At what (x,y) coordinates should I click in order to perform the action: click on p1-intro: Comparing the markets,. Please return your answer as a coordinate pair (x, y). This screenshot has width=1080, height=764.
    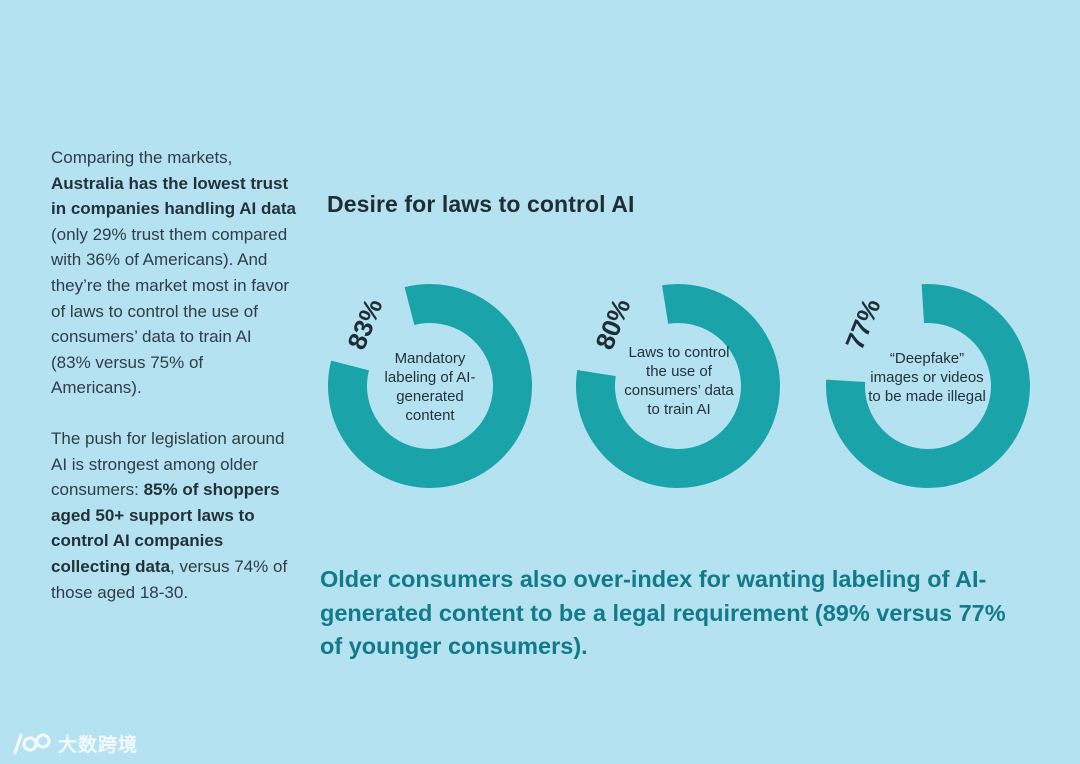
    Looking at the image, I should click on (142, 157).